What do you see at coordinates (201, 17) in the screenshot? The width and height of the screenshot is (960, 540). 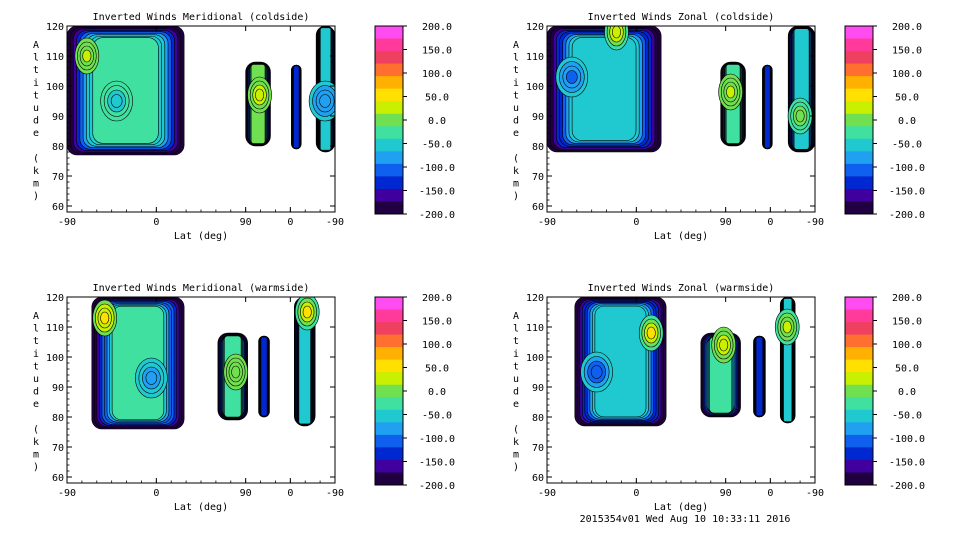 I see `chart-title: Inverted Winds Meridional (coldside)` at bounding box center [201, 17].